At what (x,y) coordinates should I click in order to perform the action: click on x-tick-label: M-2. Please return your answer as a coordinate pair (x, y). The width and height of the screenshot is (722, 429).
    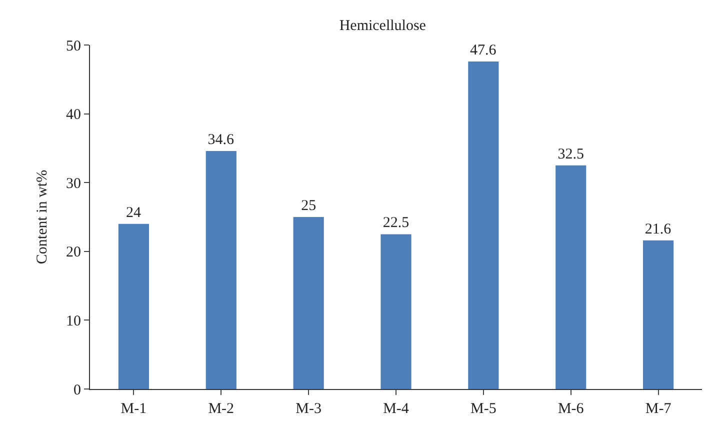
    Looking at the image, I should click on (221, 409).